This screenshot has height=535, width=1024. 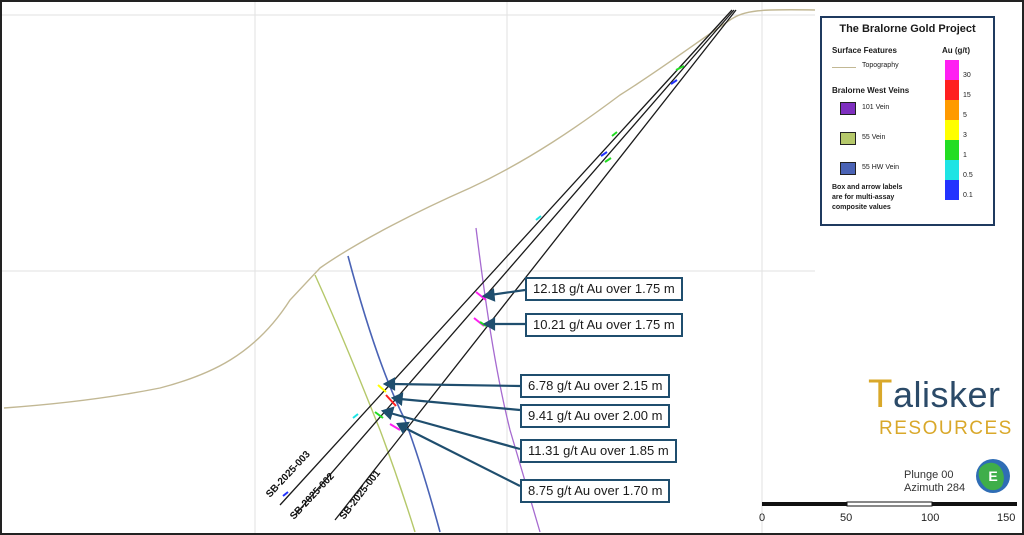 I want to click on veins-header: Bralorne West Veins, so click(x=871, y=90).